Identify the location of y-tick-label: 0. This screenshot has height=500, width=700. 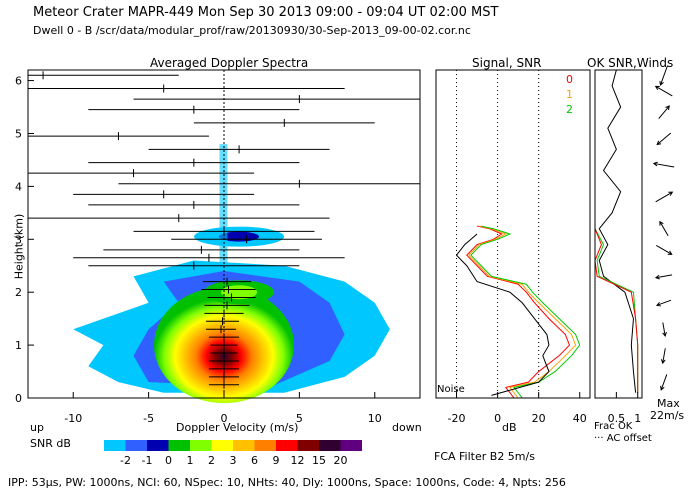
(18, 398).